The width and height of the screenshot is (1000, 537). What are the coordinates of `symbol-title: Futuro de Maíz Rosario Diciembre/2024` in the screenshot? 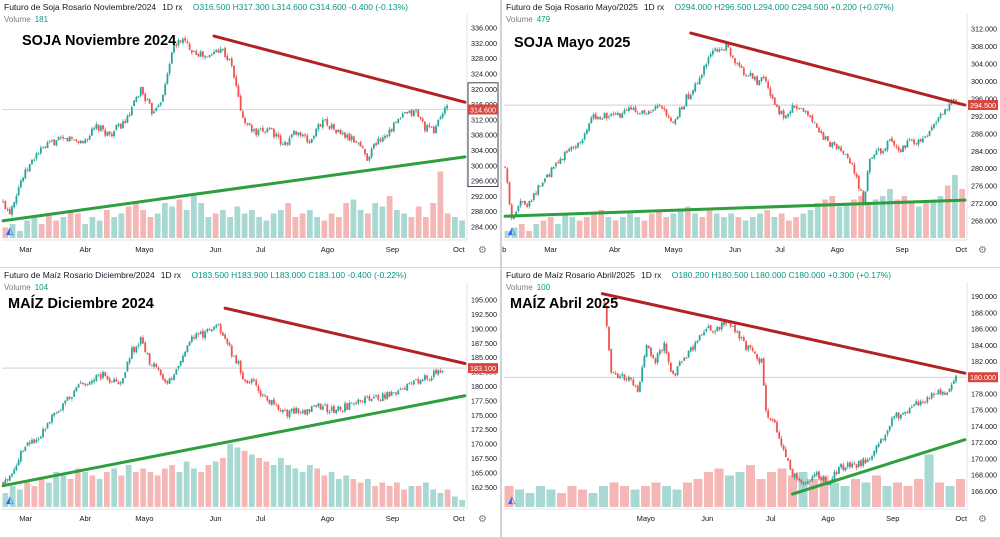 It's located at (79, 275).